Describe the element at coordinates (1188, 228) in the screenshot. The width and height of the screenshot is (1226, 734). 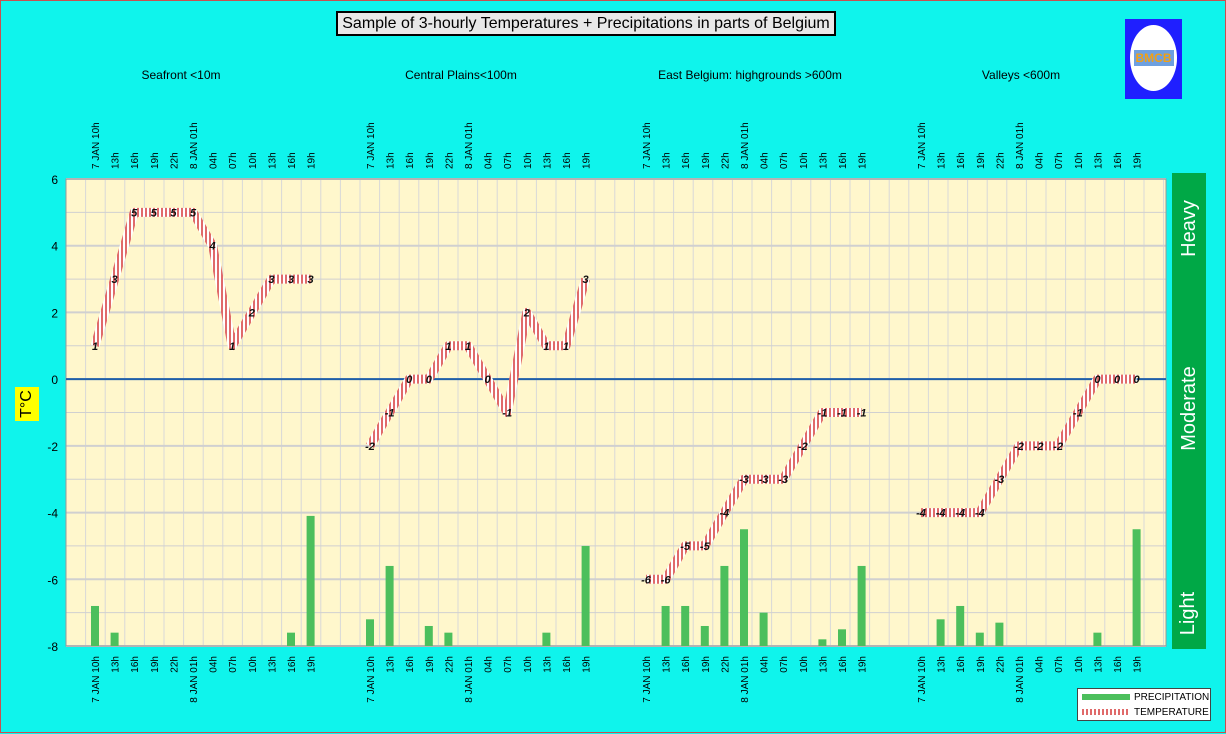
I see `intensity-heavy-label: Heavy` at that location.